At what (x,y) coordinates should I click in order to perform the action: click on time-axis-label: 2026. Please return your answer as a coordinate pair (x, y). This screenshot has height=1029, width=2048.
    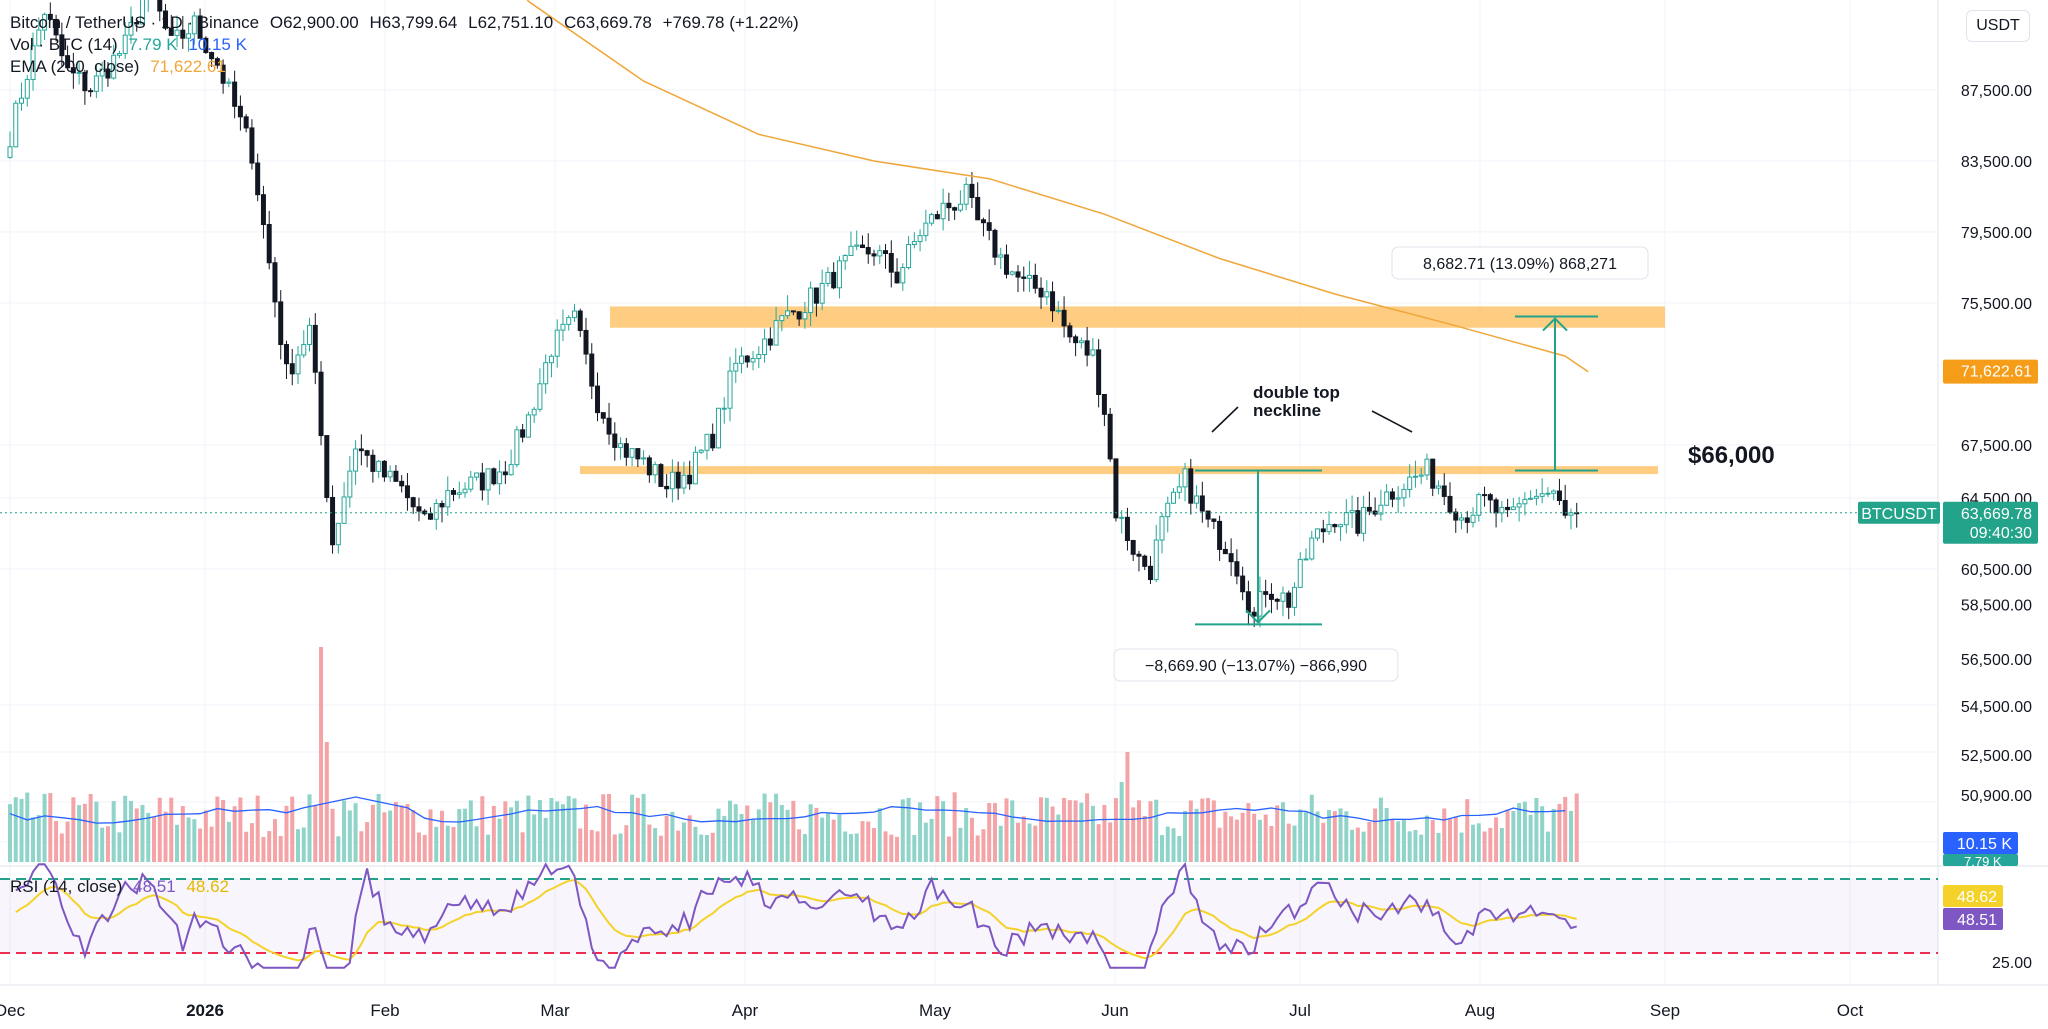
    Looking at the image, I should click on (205, 1010).